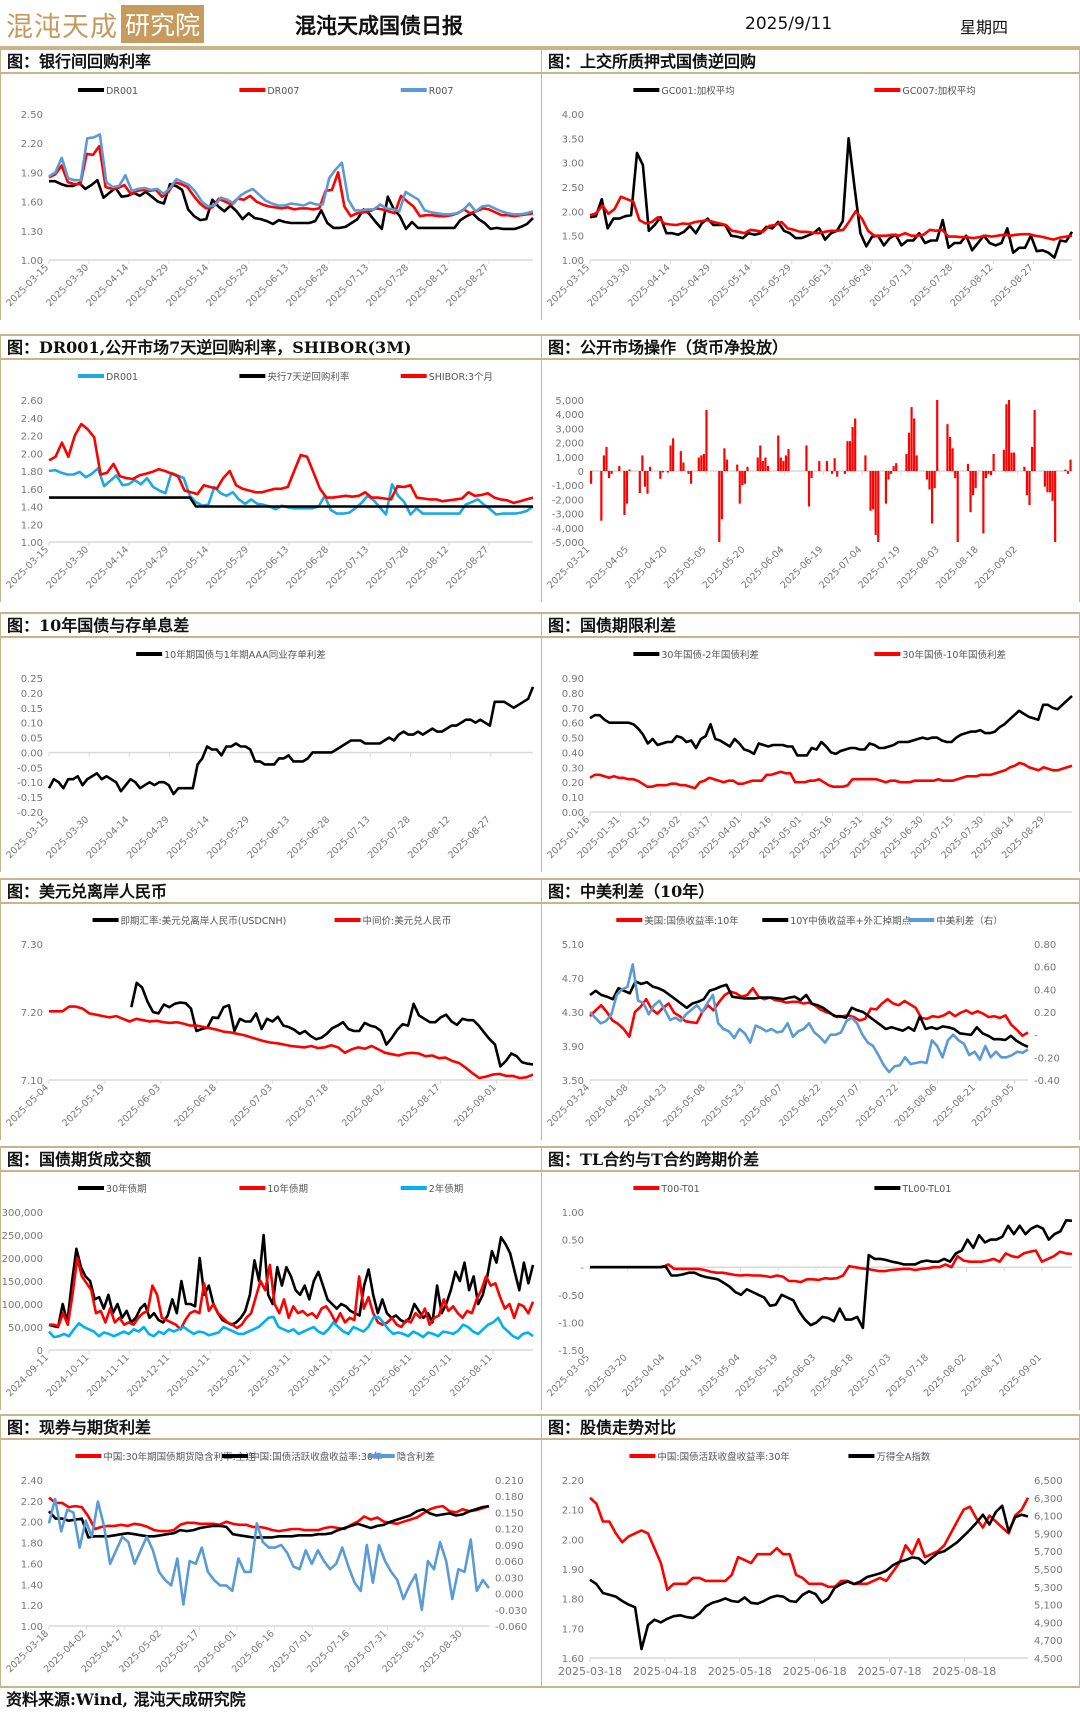 This screenshot has height=1714, width=1080. I want to click on legend-label: GC001:加权平均, so click(697, 91).